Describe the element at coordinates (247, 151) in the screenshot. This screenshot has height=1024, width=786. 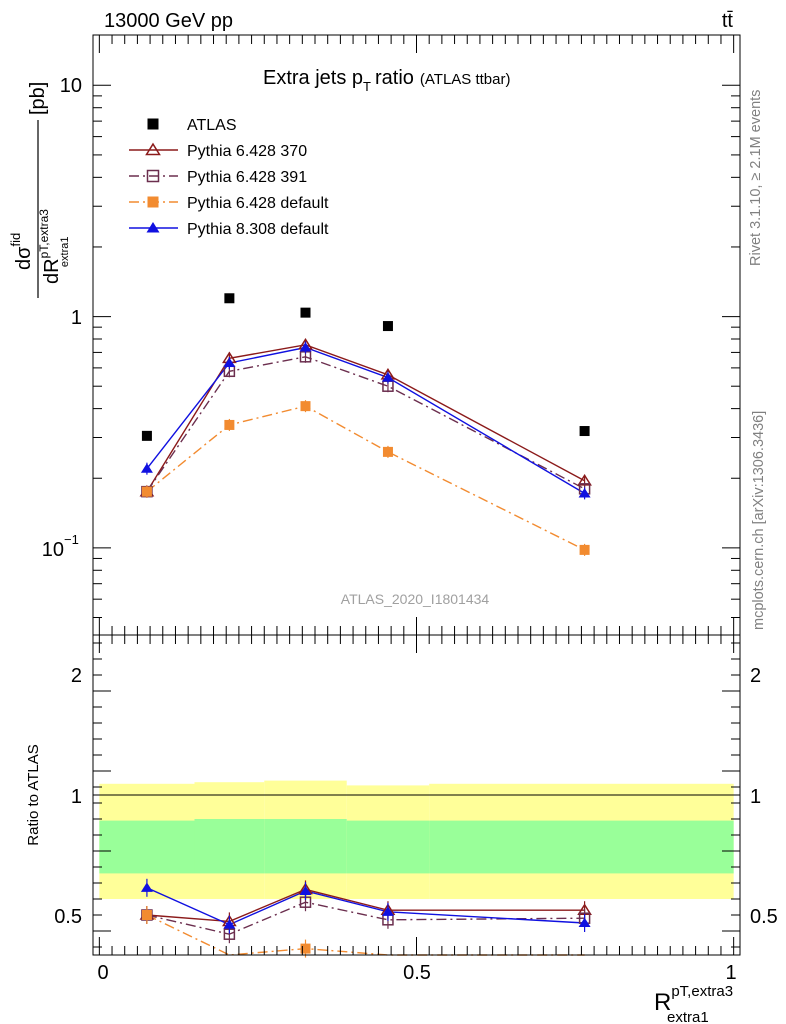
I see `legend-label-pythia-6-428-370: Pythia 6.428 370` at that location.